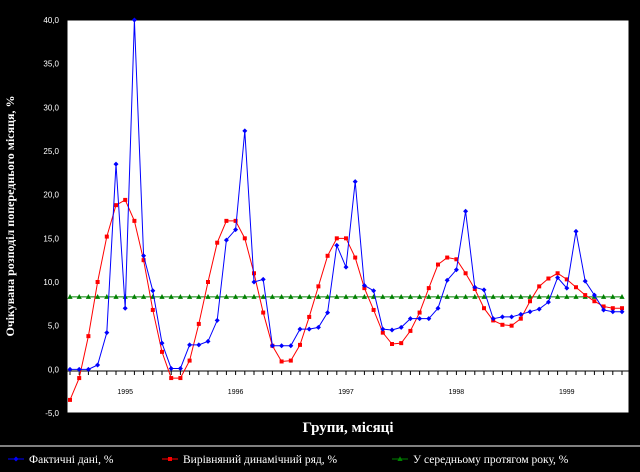 The image size is (640, 472). I want to click on legend-label: Фактичні дані, %, so click(71, 460).